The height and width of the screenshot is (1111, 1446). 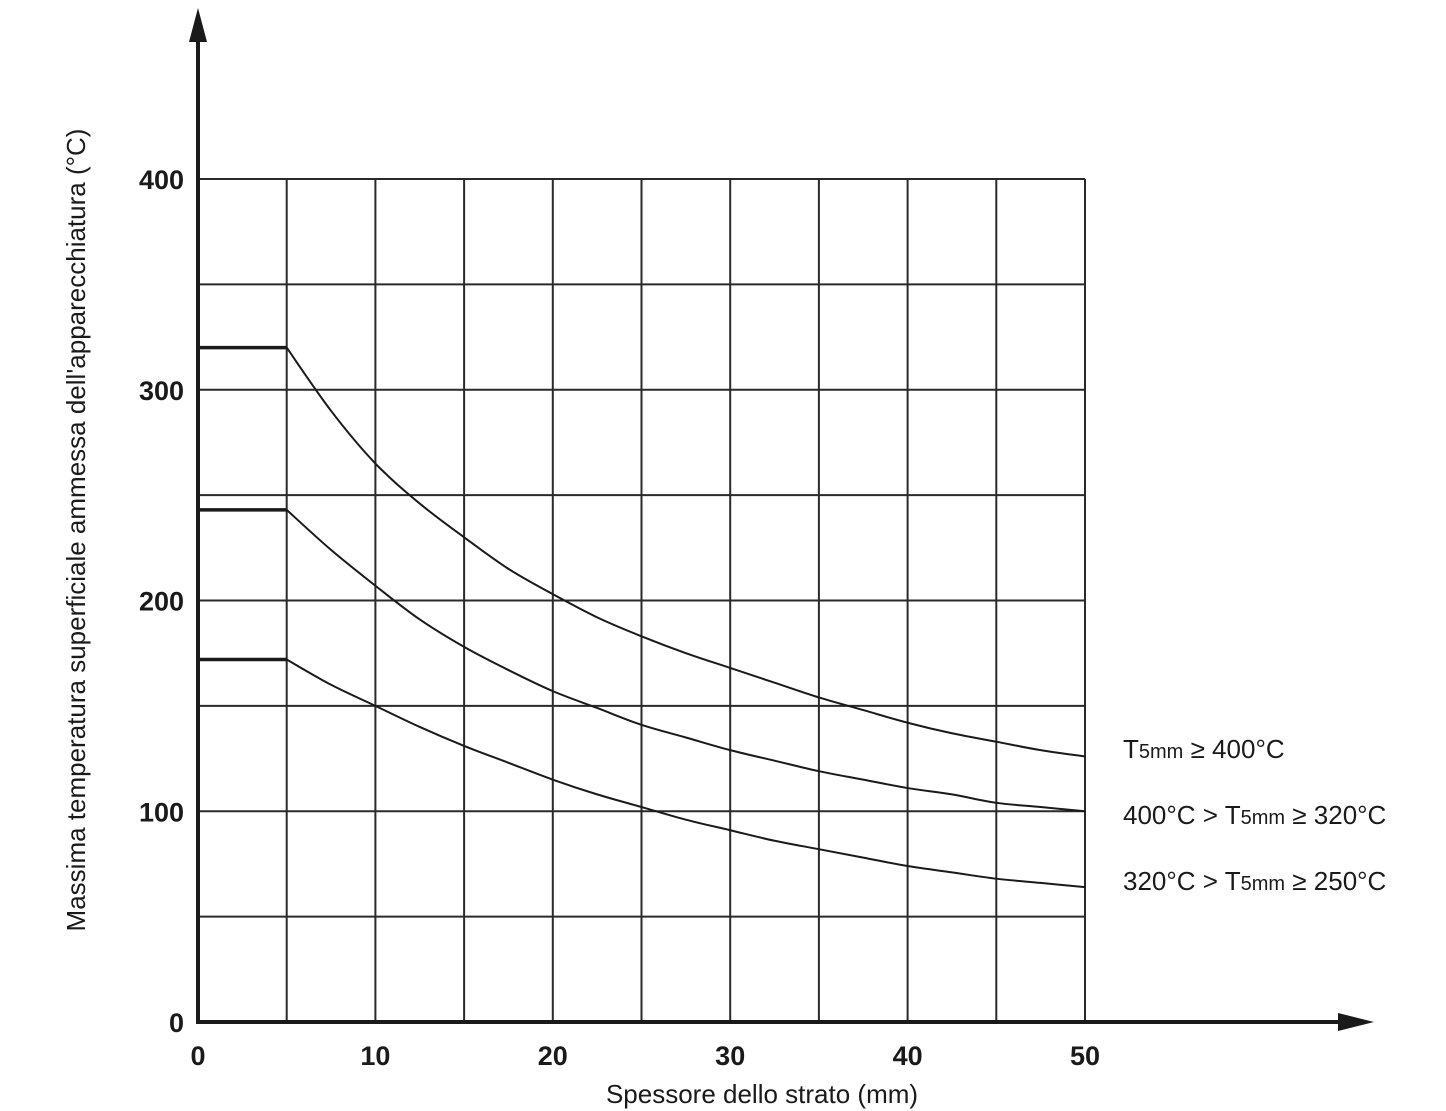 What do you see at coordinates (1254, 881) in the screenshot?
I see `series-label-3: 320°C > T5mm ≥ 250°C` at bounding box center [1254, 881].